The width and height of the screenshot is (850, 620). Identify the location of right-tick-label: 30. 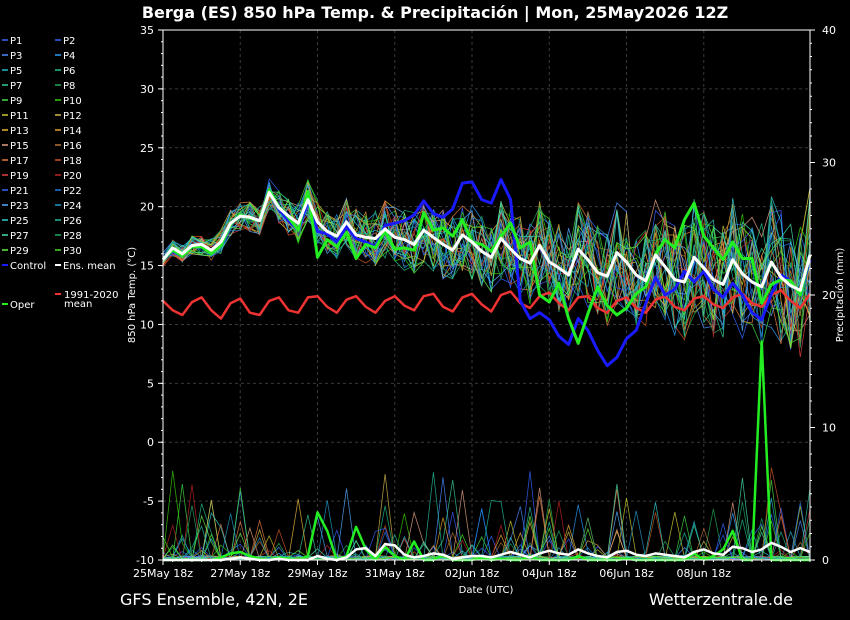
(829, 163).